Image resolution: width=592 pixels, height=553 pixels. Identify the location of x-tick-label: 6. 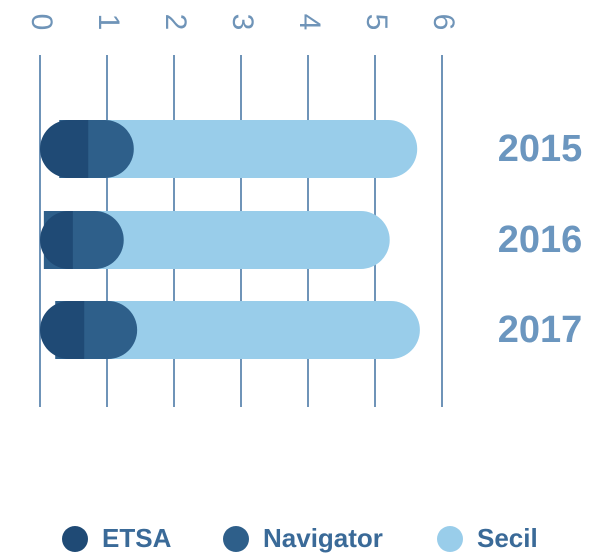
(443, 22).